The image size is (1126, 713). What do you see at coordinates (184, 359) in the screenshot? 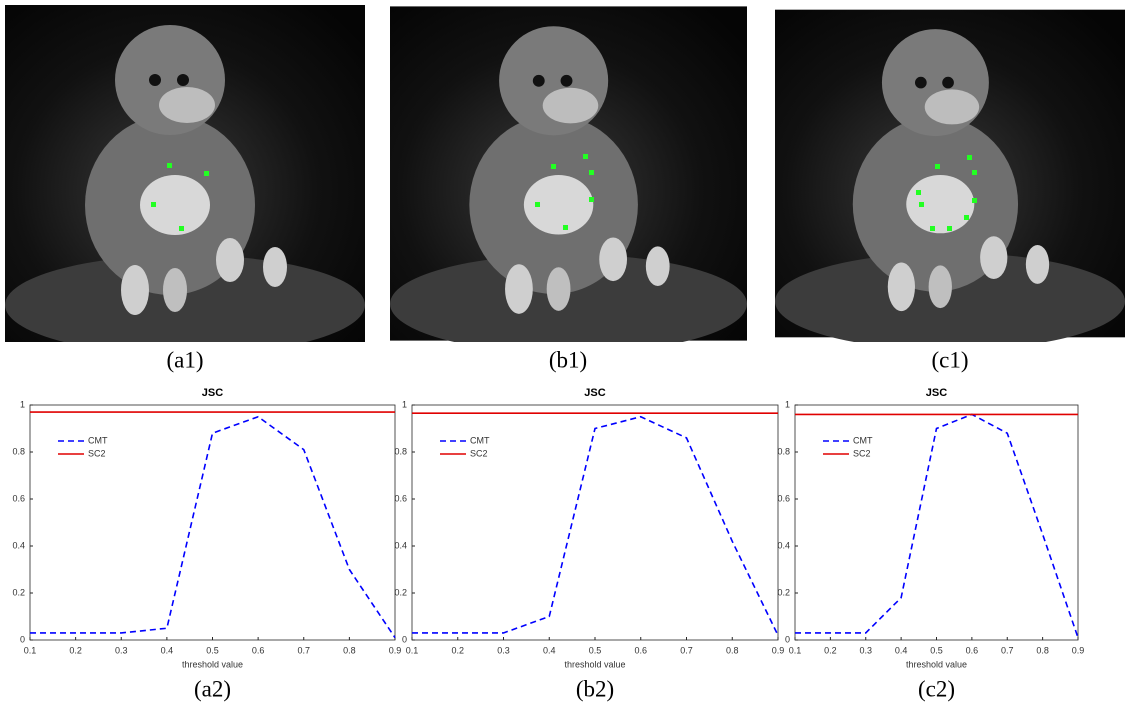
I see `caption: (a1)` at bounding box center [184, 359].